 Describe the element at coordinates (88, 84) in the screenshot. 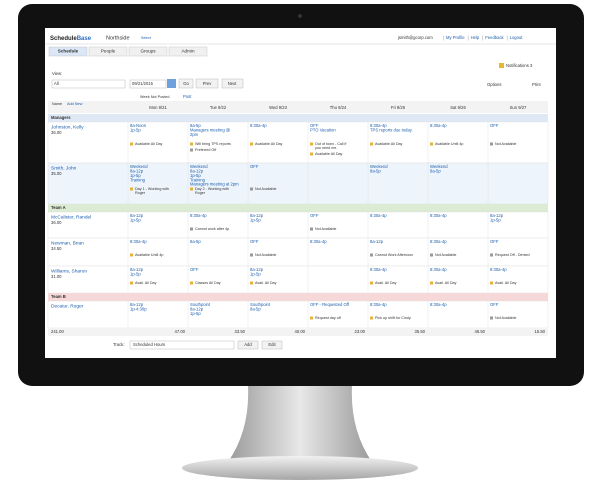

I see `view-select` at that location.